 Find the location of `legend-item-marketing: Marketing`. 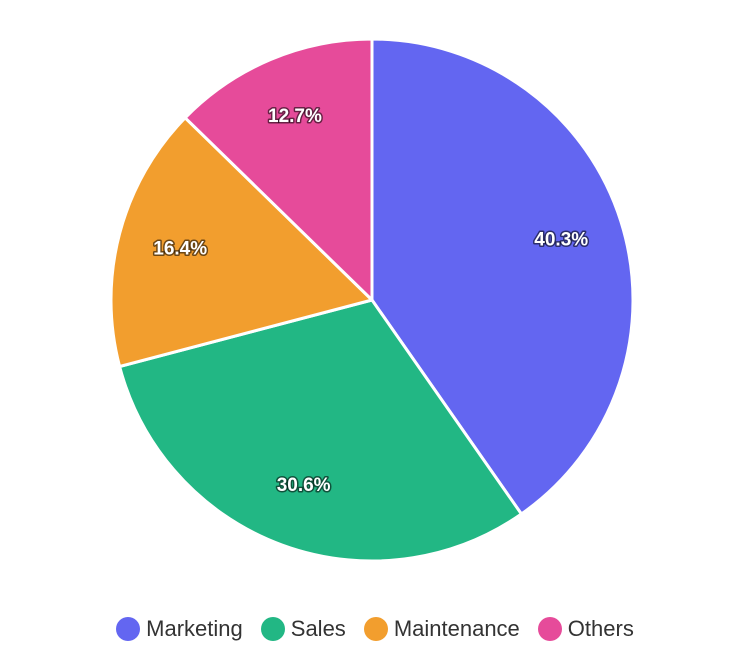

legend-item-marketing: Marketing is located at coordinates (179, 629).